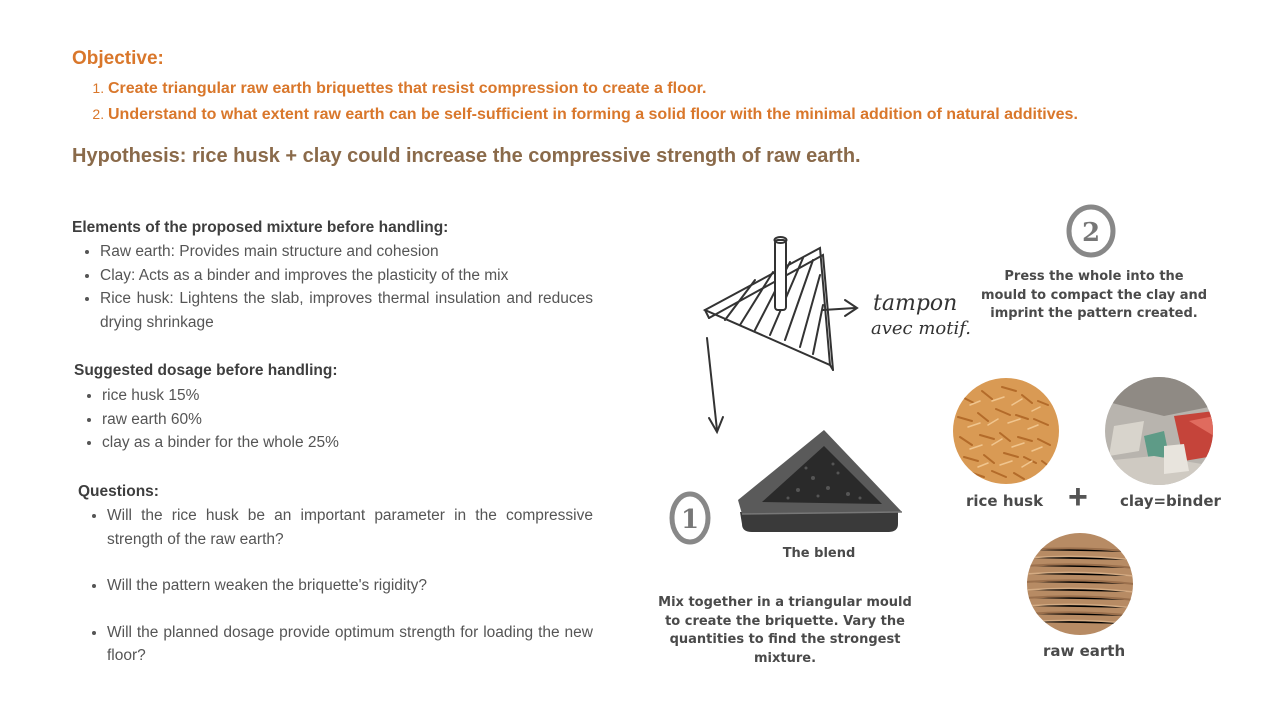 The height and width of the screenshot is (720, 1280). I want to click on annotation-line1: tampon, so click(915, 303).